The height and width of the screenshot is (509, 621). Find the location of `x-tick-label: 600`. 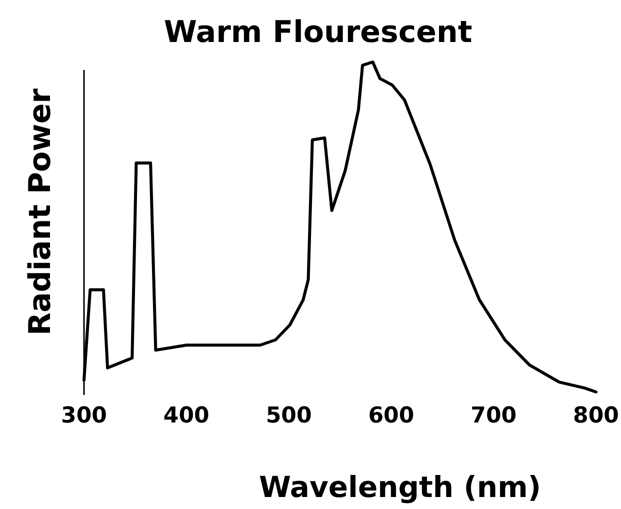

x-tick-label: 600 is located at coordinates (391, 416).